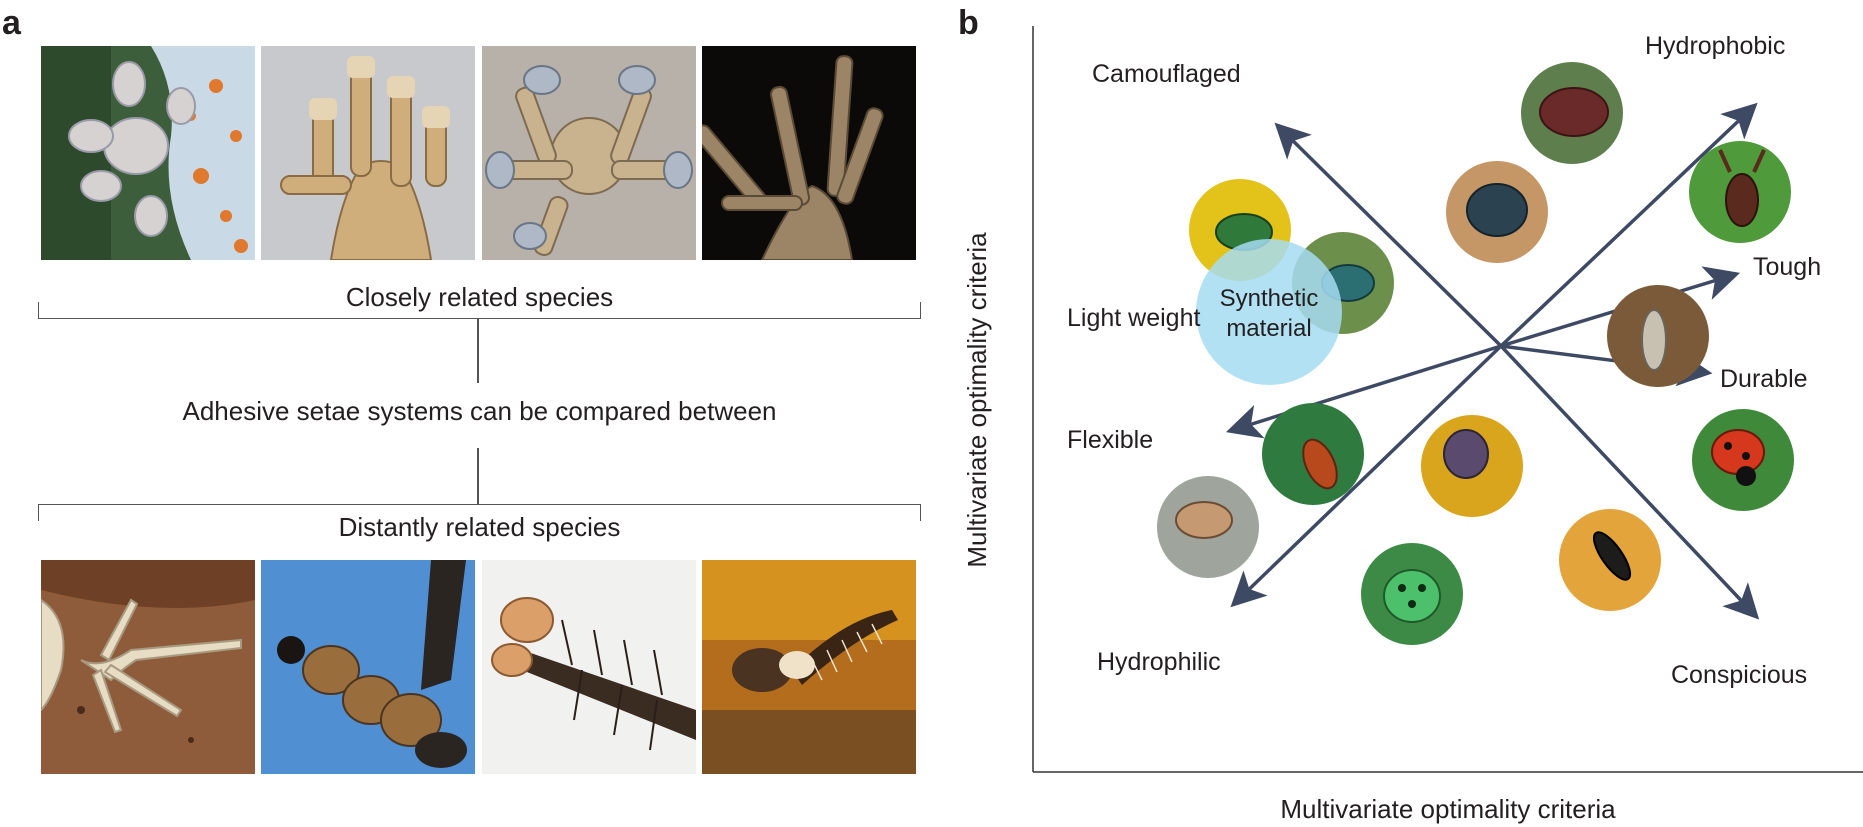 Image resolution: width=1863 pixels, height=827 pixels. I want to click on gecko-foot-dark-background-photo, so click(809, 153).